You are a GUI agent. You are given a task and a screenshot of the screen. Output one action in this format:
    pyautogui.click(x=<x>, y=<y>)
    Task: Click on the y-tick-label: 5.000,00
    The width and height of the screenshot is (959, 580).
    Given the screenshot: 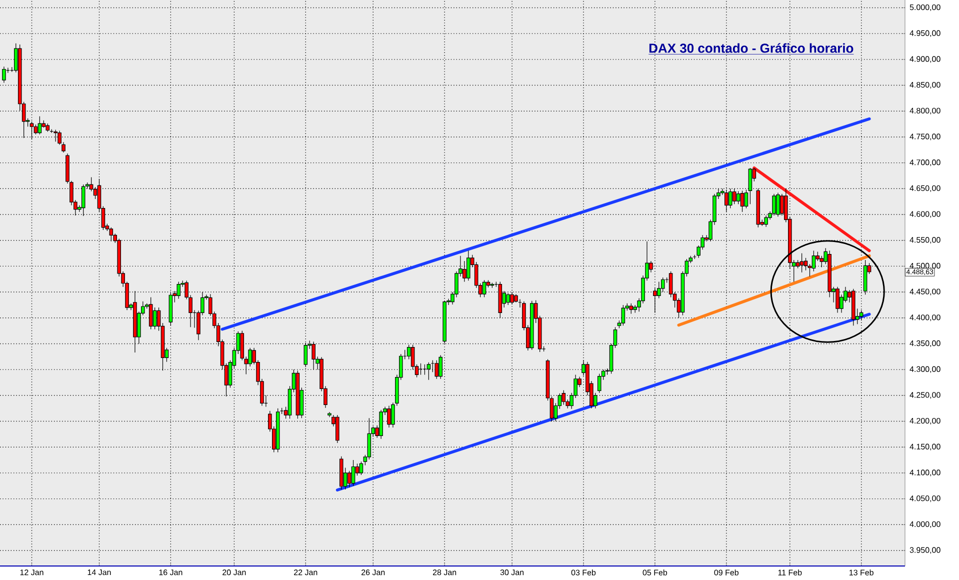 What is the action you would take?
    pyautogui.click(x=925, y=8)
    